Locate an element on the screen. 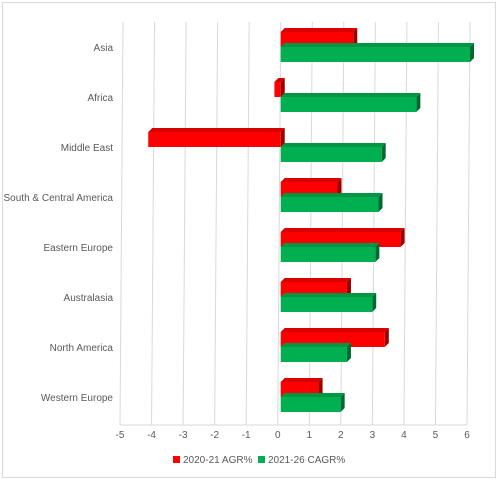  category-label: Middle East is located at coordinates (87, 148).